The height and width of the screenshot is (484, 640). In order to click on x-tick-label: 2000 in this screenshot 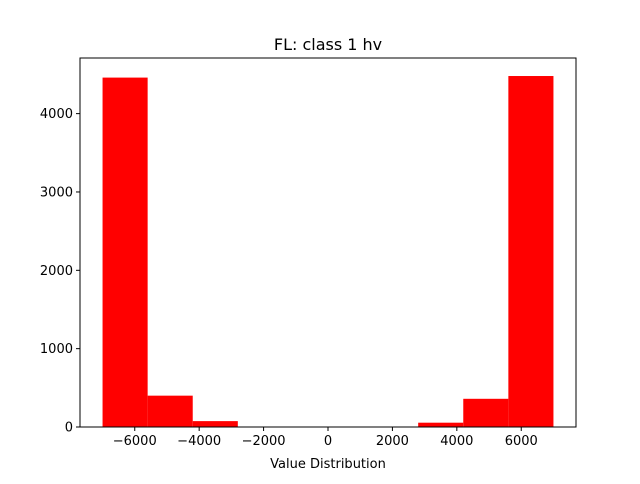, I will do `click(392, 441)`.